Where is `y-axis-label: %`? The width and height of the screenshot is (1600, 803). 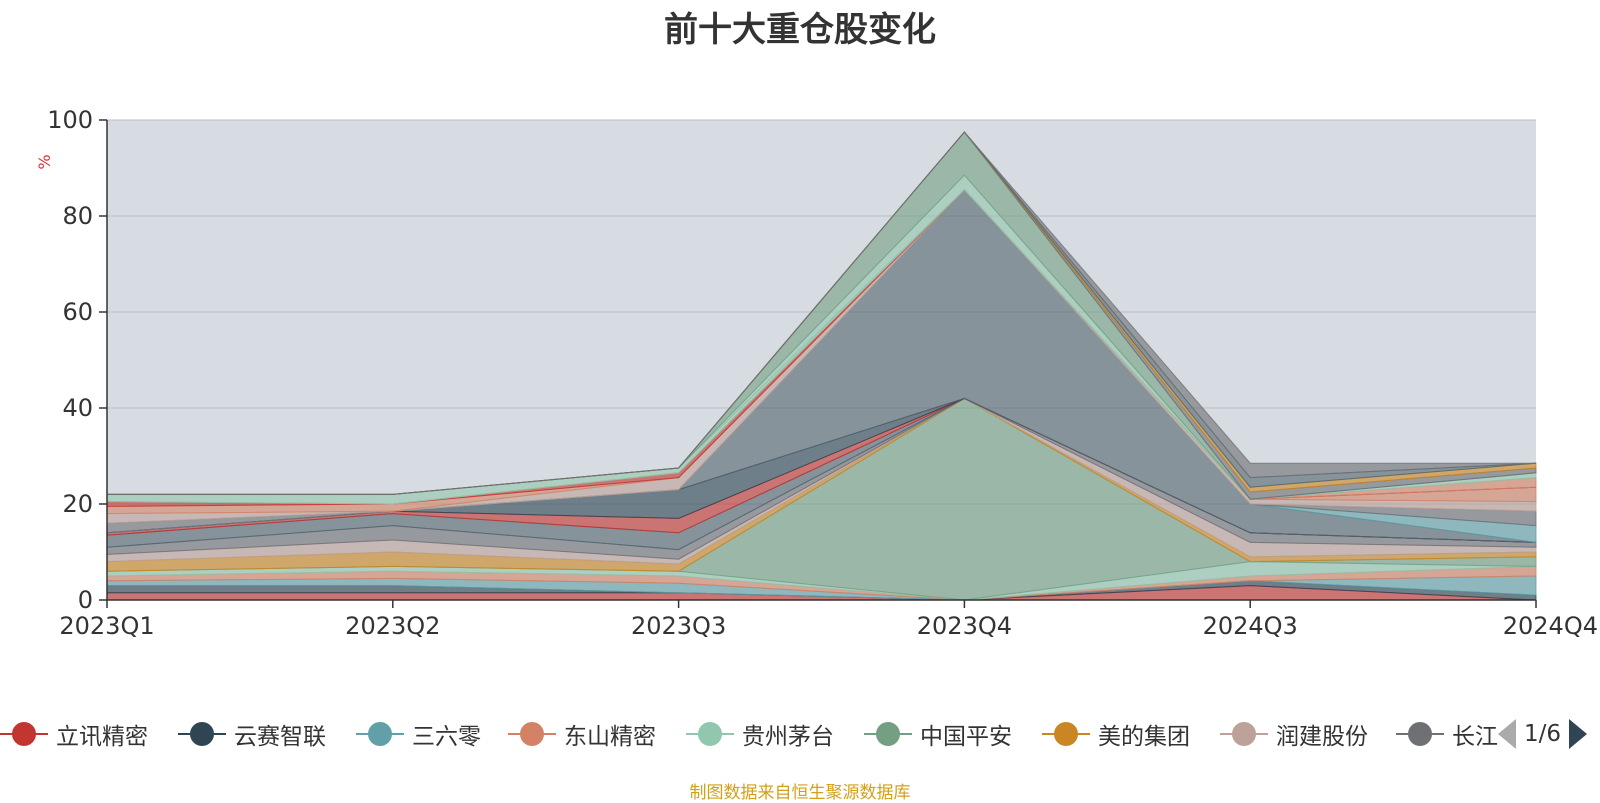
y-axis-label: % is located at coordinates (44, 161).